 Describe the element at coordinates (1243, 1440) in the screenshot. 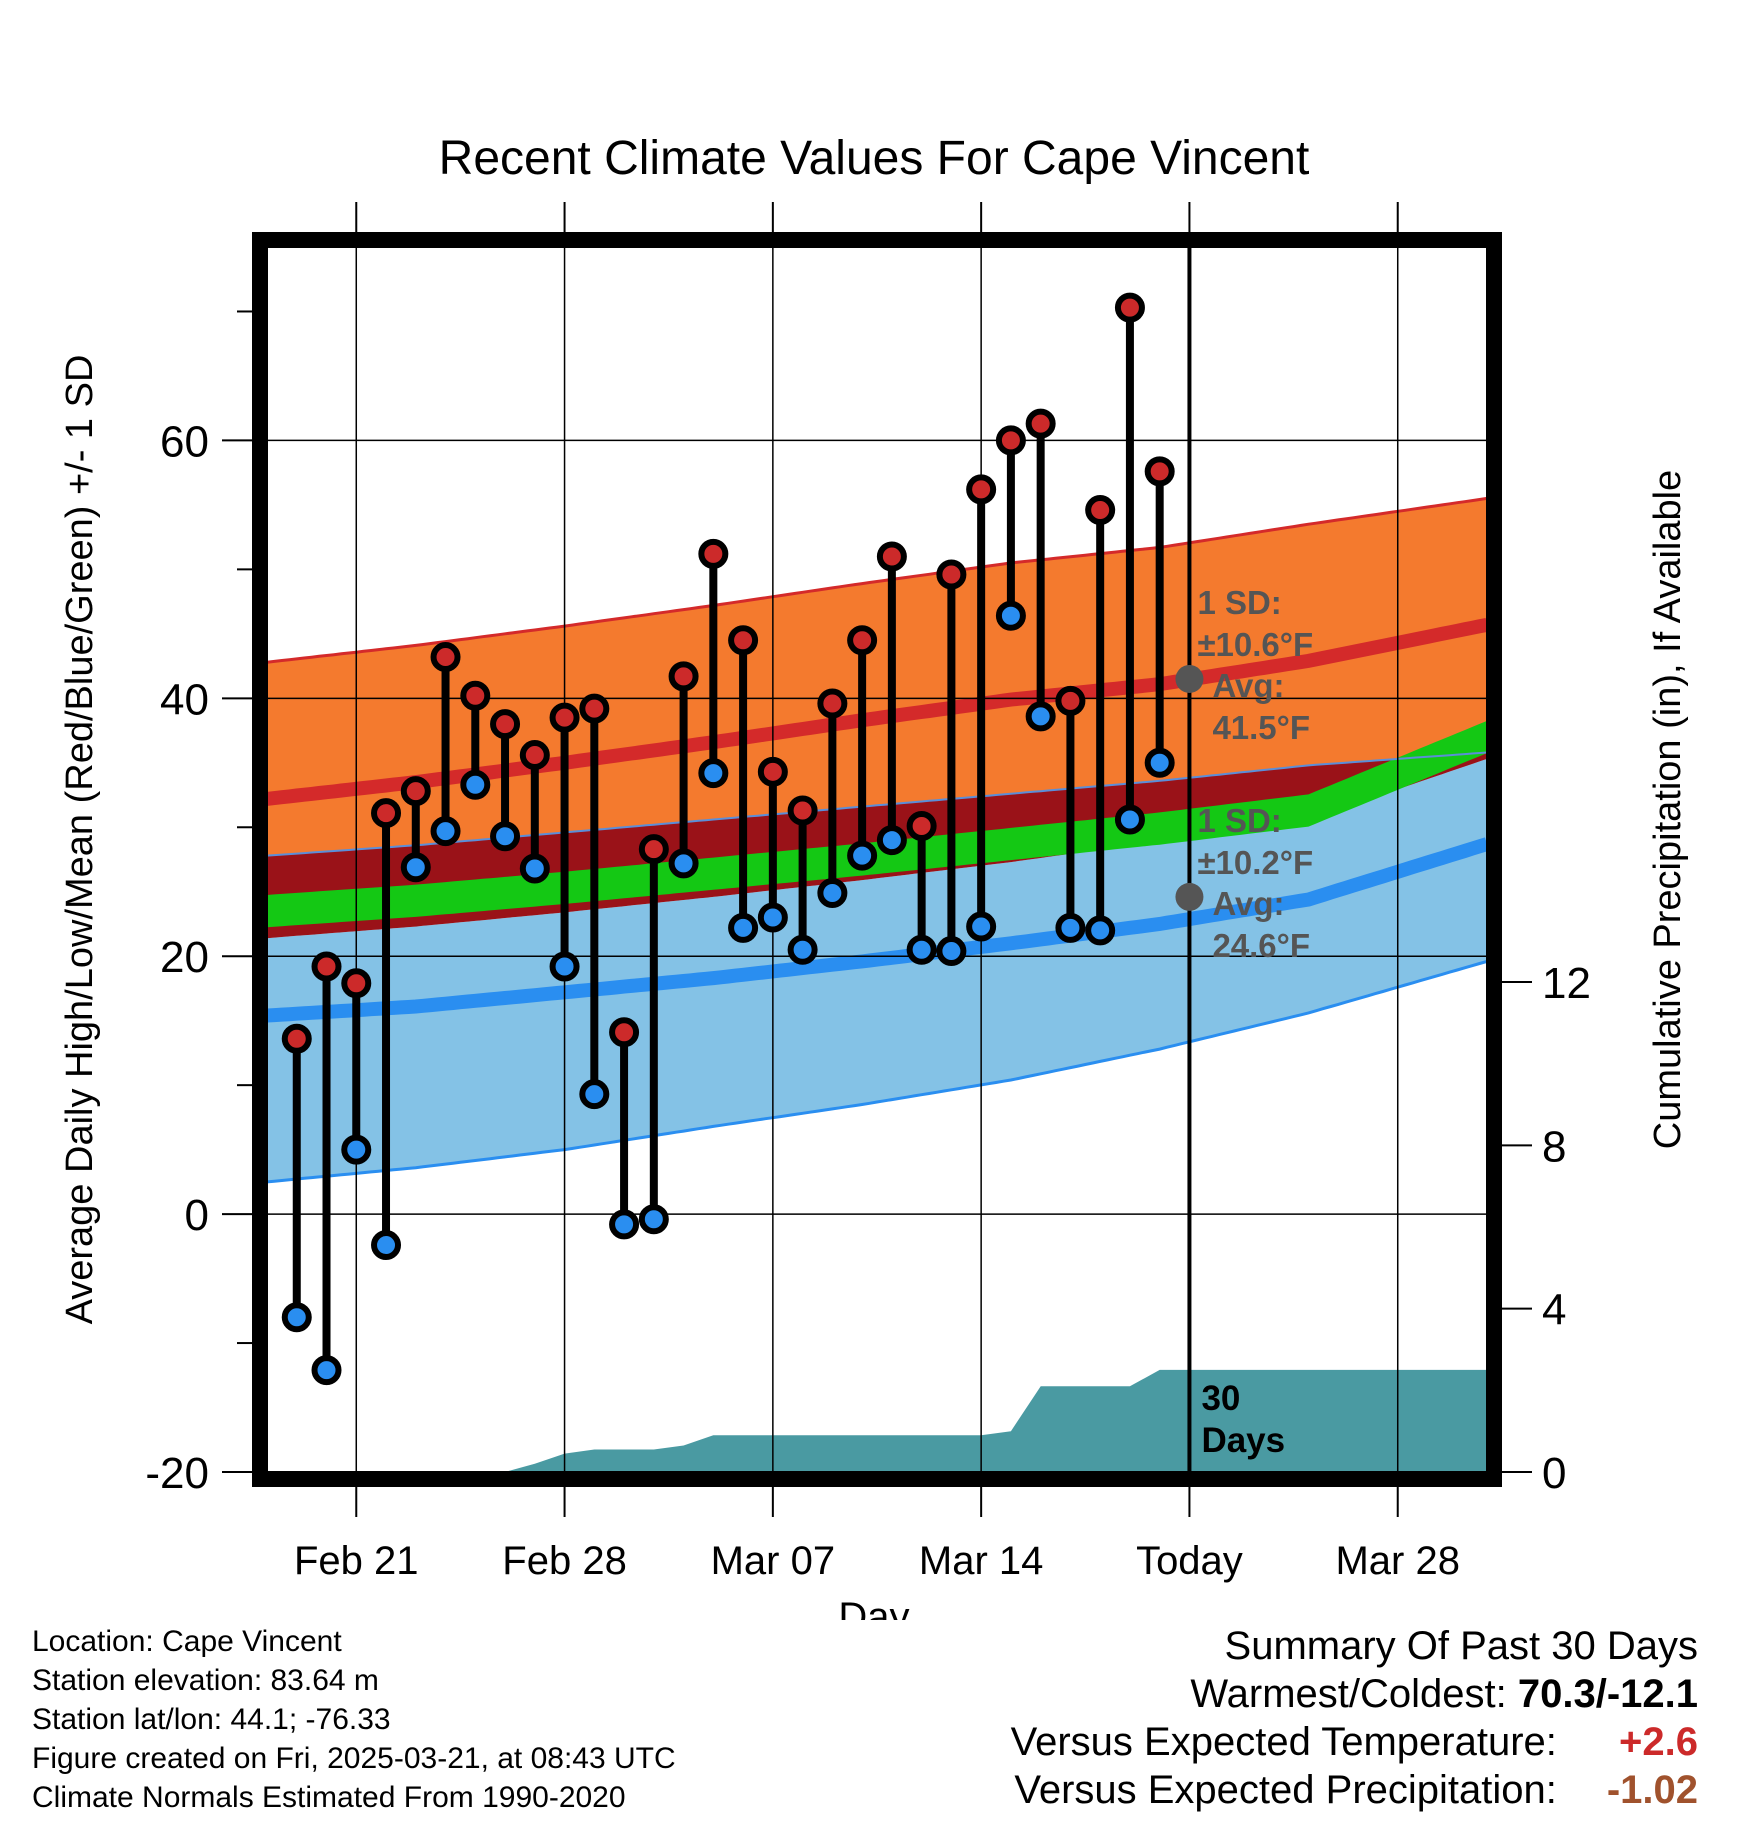

I see `period-unit-label: Days` at that location.